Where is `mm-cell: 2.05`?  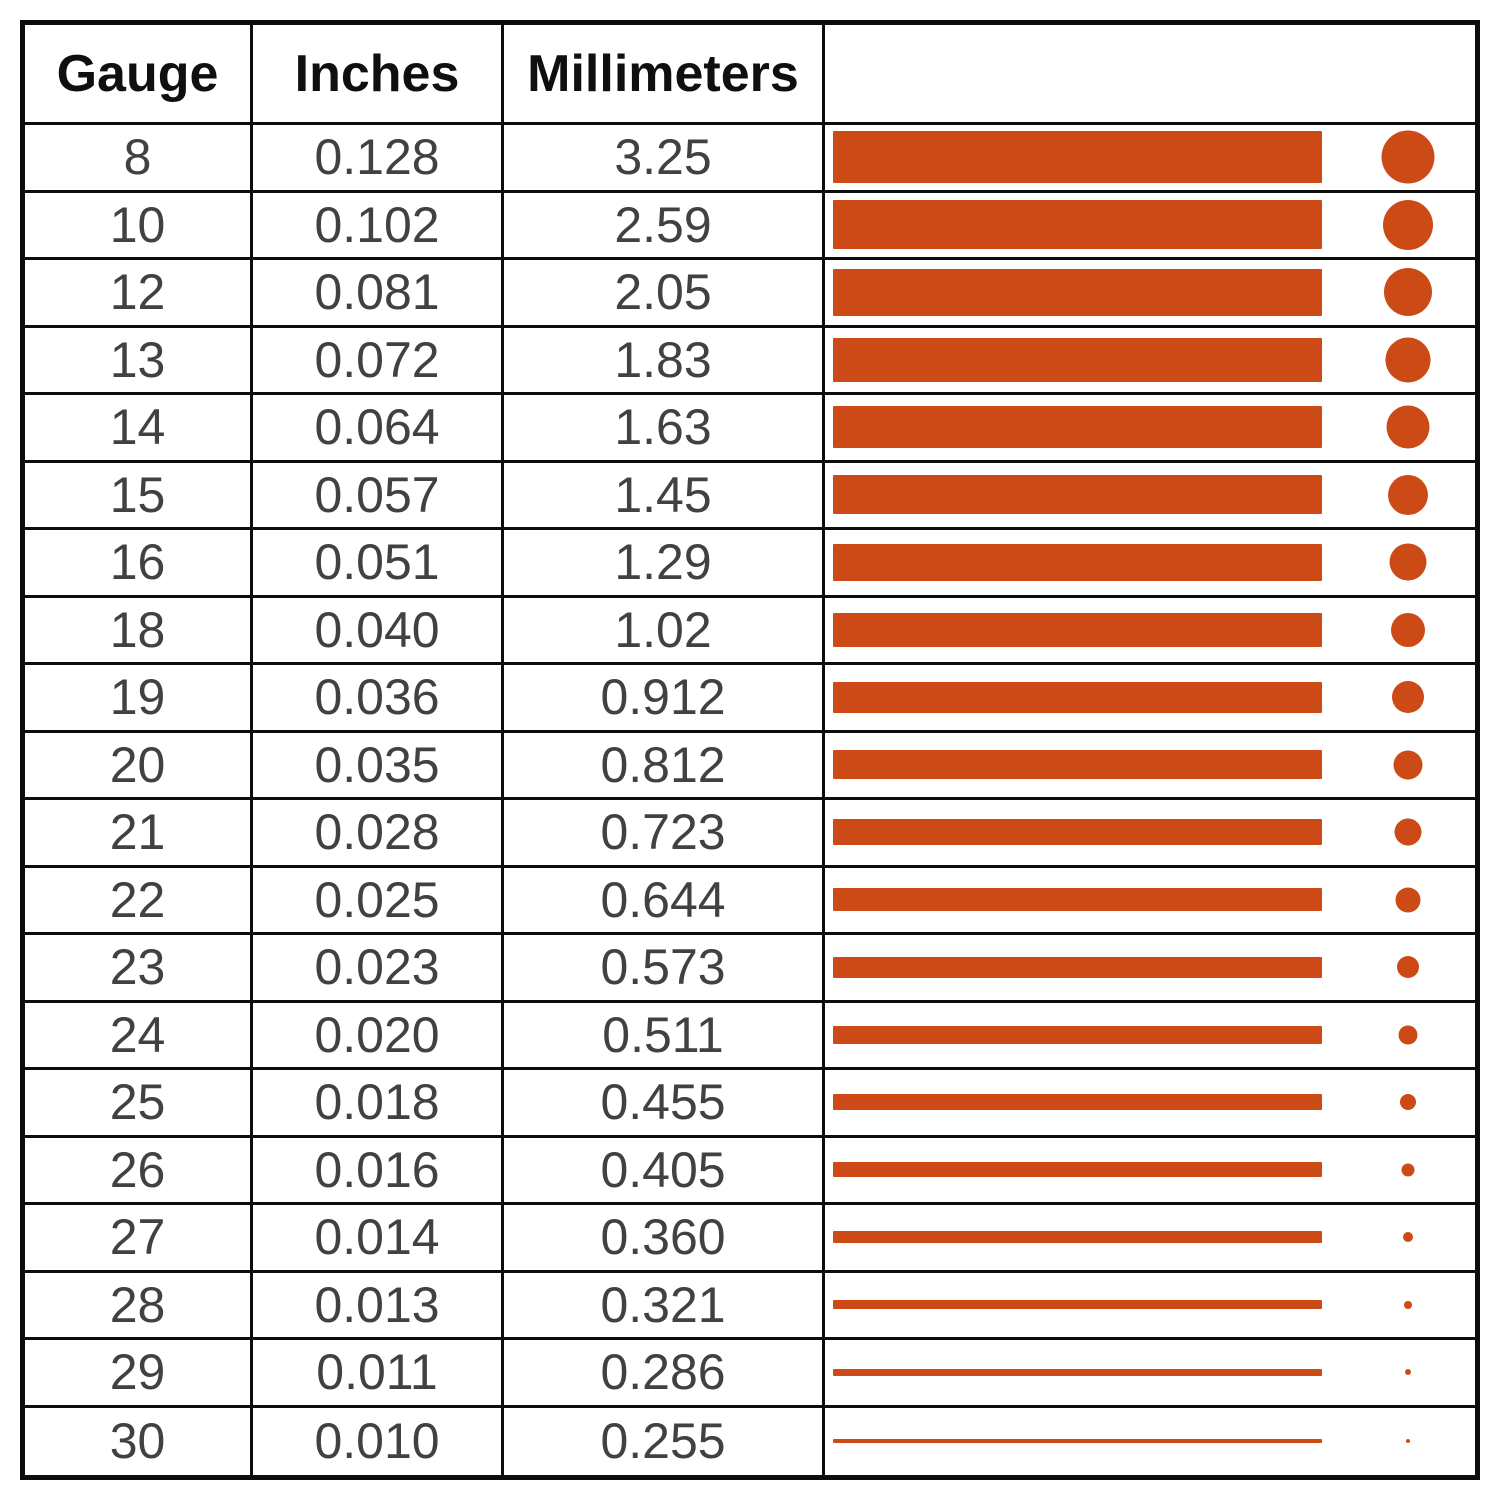
mm-cell: 2.05 is located at coordinates (664, 294).